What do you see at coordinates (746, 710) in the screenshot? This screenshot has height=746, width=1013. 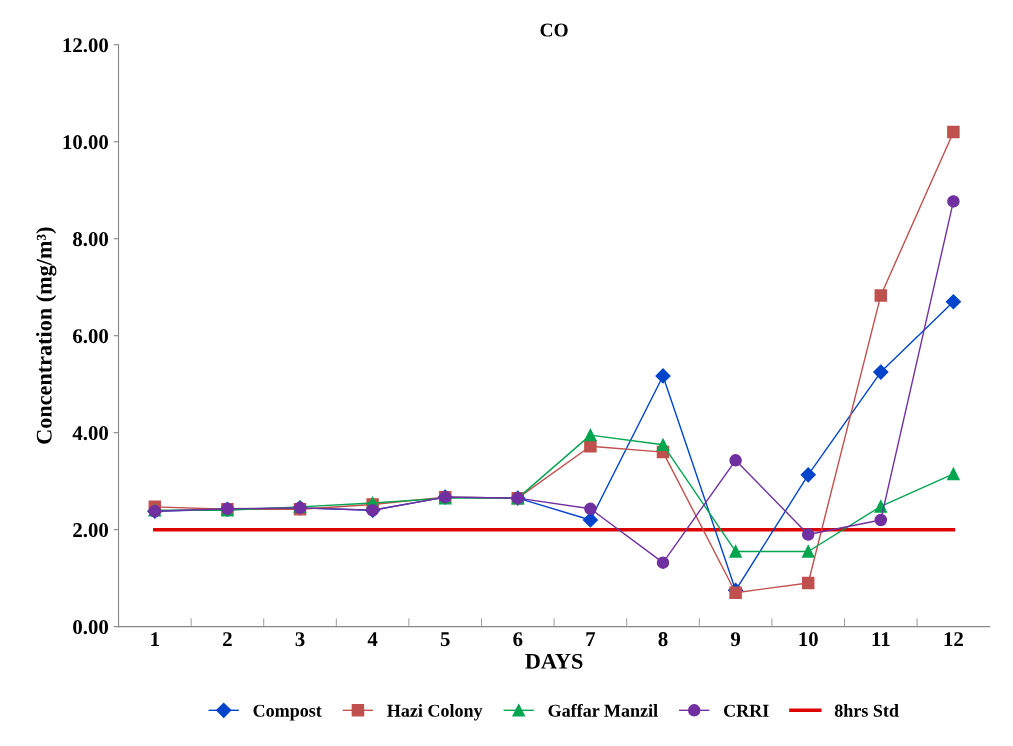 I see `legend-label: CRRI` at bounding box center [746, 710].